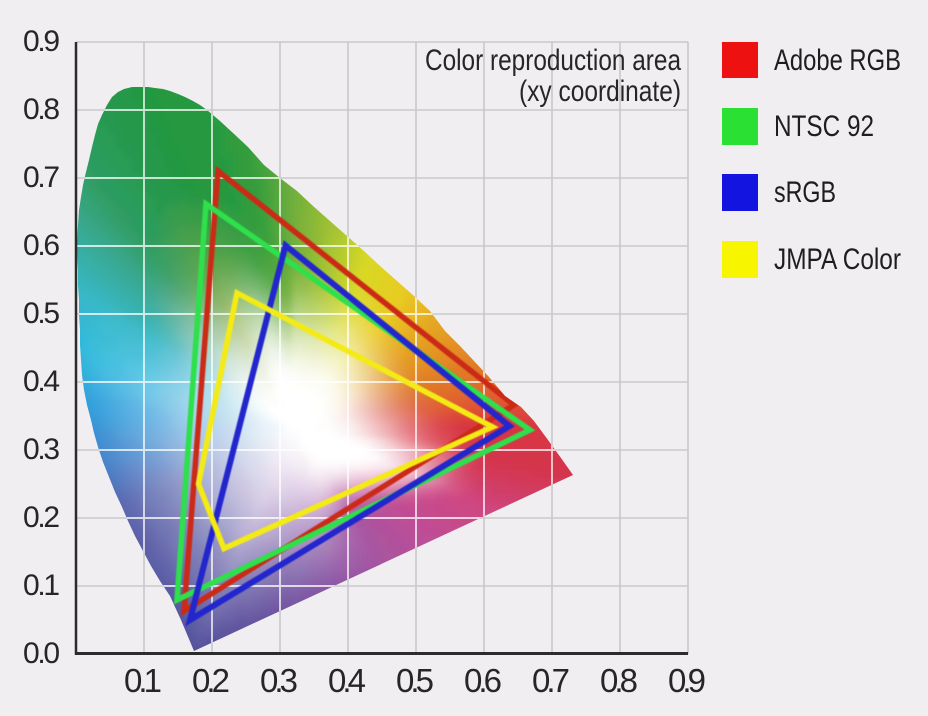 This screenshot has height=716, width=928. I want to click on svg-text: sRGB, so click(805, 192).